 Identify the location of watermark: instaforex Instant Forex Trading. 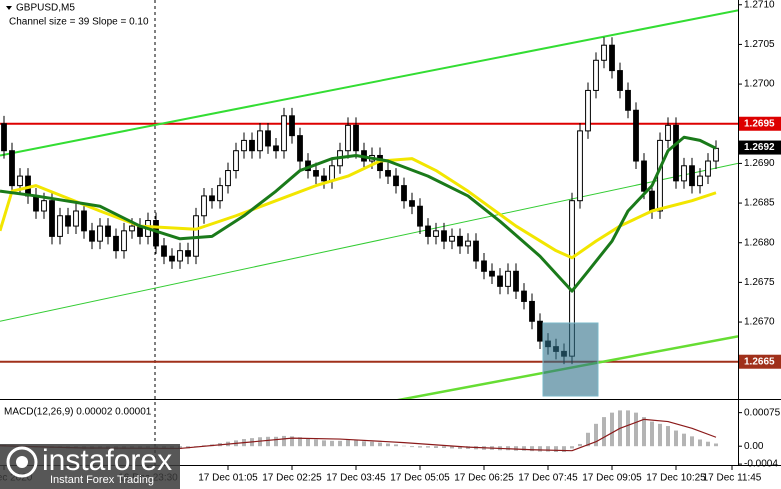
(90, 466).